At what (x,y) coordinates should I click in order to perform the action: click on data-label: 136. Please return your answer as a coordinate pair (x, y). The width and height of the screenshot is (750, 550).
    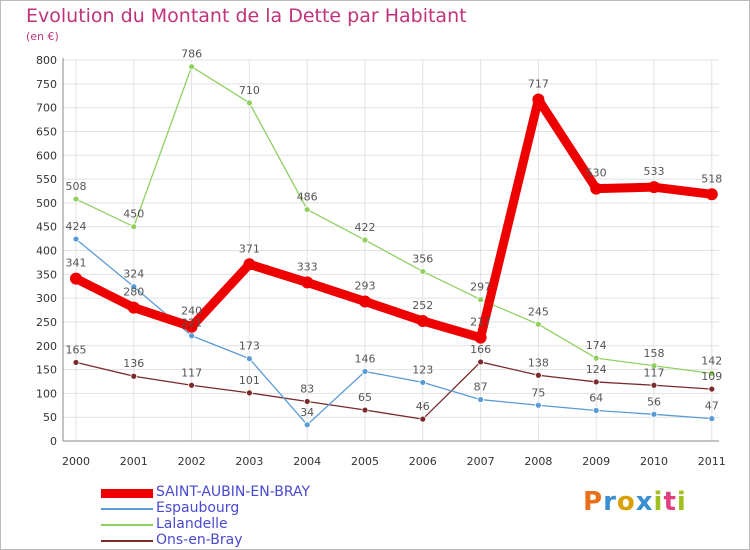
    Looking at the image, I should click on (133, 363).